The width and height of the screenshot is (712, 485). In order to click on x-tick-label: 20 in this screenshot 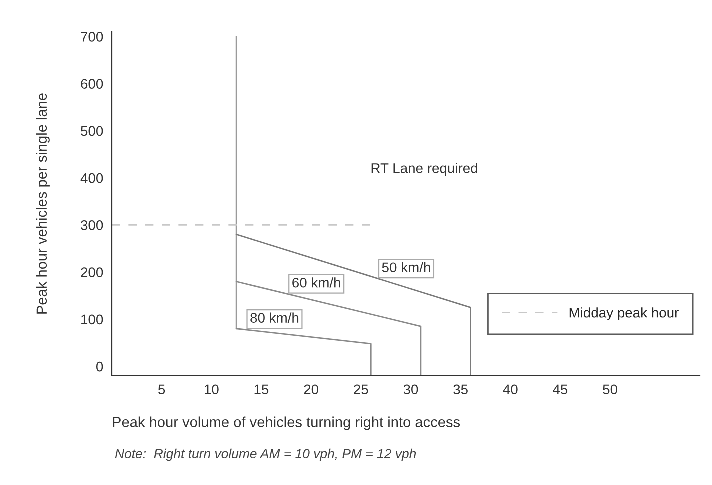, I will do `click(311, 389)`.